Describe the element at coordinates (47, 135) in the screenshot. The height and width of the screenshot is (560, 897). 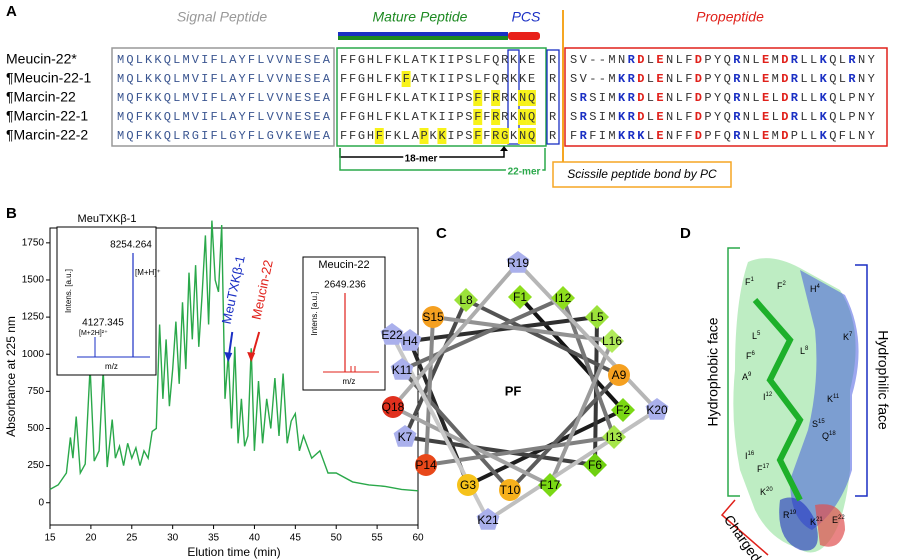
I see `row-name: ¶Marcin-22-2` at that location.